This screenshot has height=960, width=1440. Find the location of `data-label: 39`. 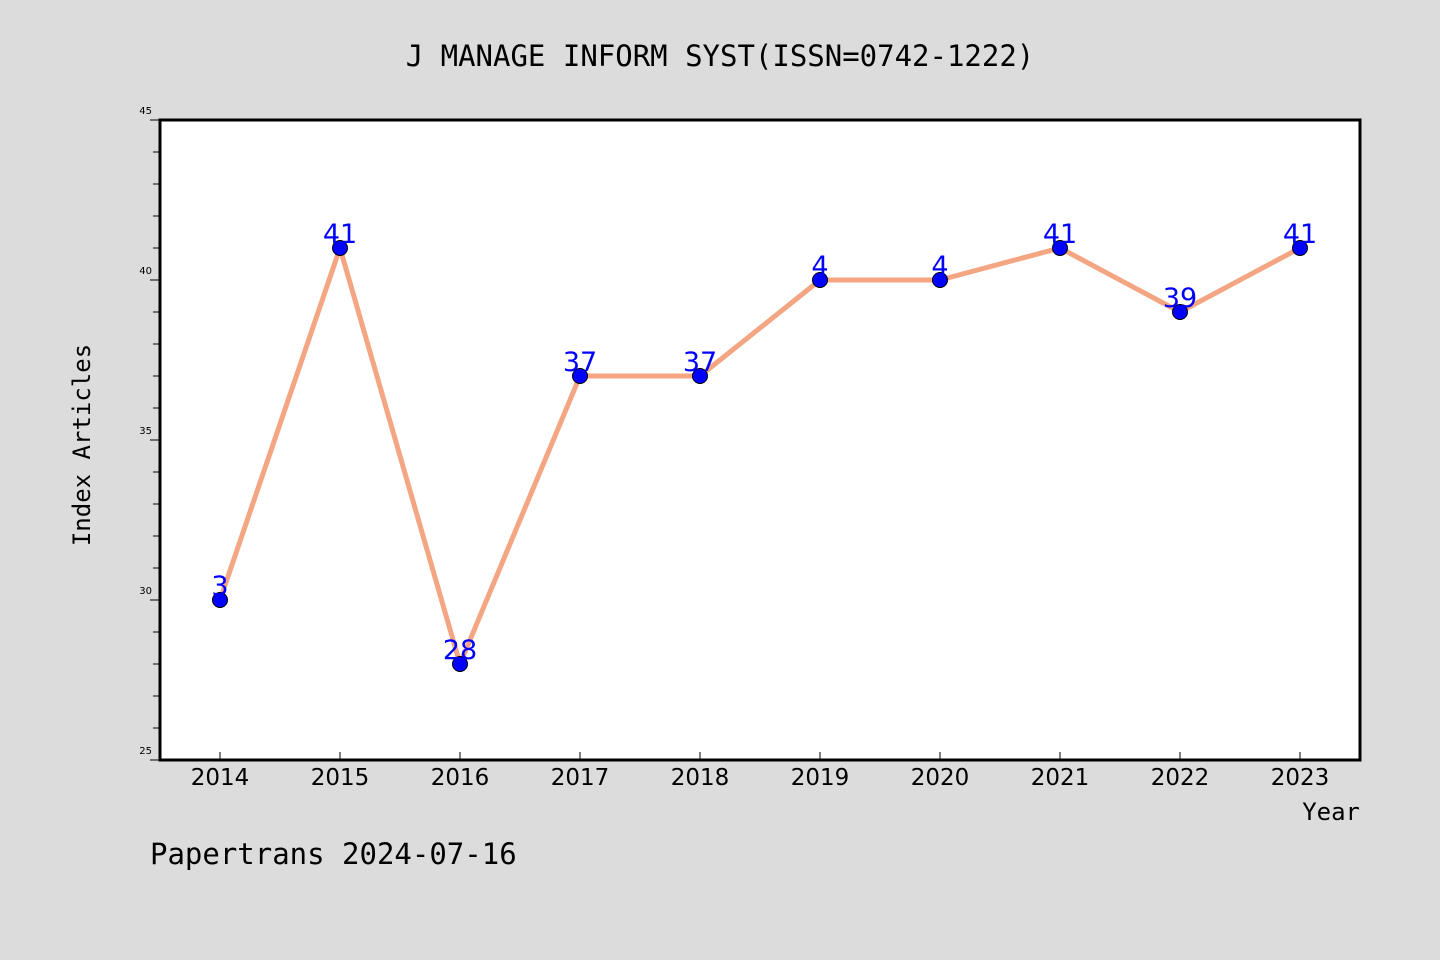

data-label: 39 is located at coordinates (1180, 298).